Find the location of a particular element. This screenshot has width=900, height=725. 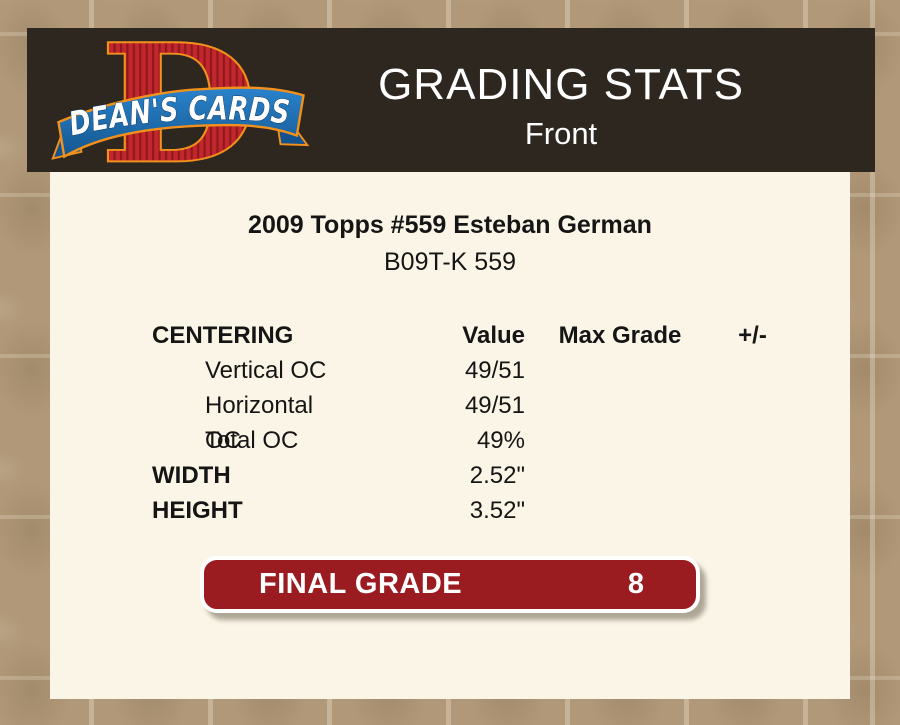

row-max-grade-height is located at coordinates (620, 510).